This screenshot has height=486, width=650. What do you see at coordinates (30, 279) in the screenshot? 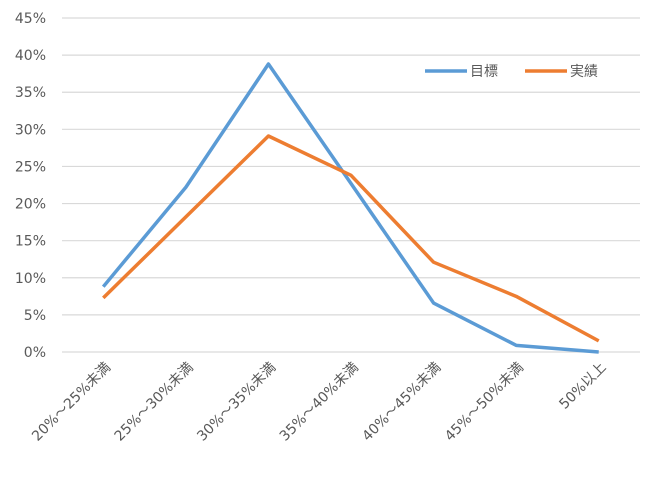
I see `y-tick-label: 10%` at bounding box center [30, 279].